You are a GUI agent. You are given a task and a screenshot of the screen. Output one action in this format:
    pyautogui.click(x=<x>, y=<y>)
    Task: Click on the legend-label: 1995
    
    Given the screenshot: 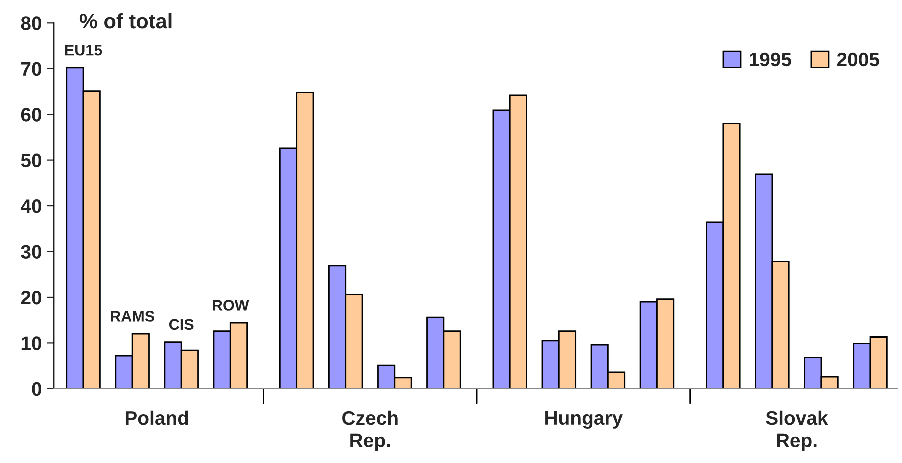 What is the action you would take?
    pyautogui.click(x=771, y=59)
    